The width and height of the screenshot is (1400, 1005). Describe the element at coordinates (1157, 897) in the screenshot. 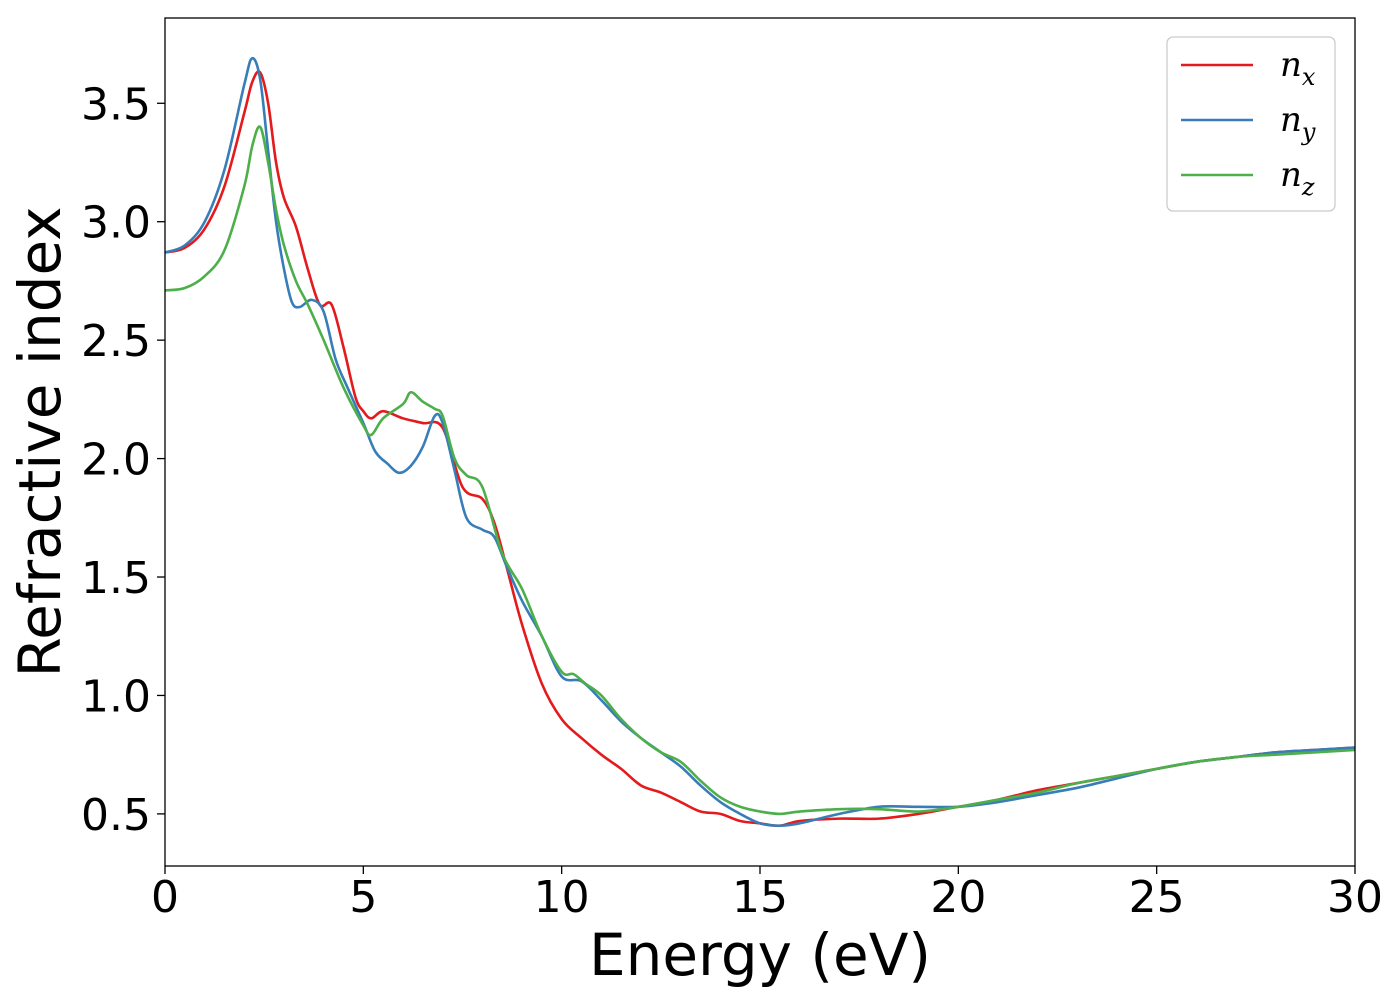

I see `x-tick-label: 25` at that location.